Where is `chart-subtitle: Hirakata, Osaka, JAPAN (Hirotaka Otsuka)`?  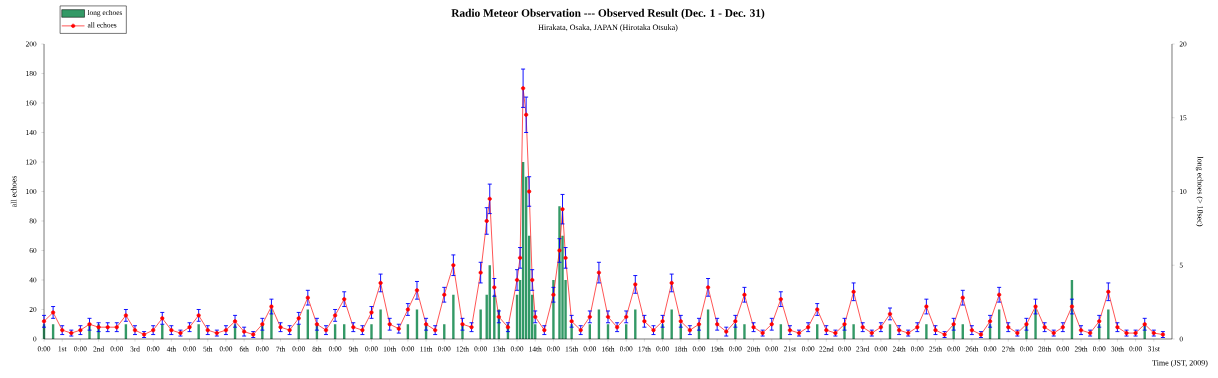 chart-subtitle: Hirakata, Osaka, JAPAN (Hirotaka Otsuka) is located at coordinates (608, 28).